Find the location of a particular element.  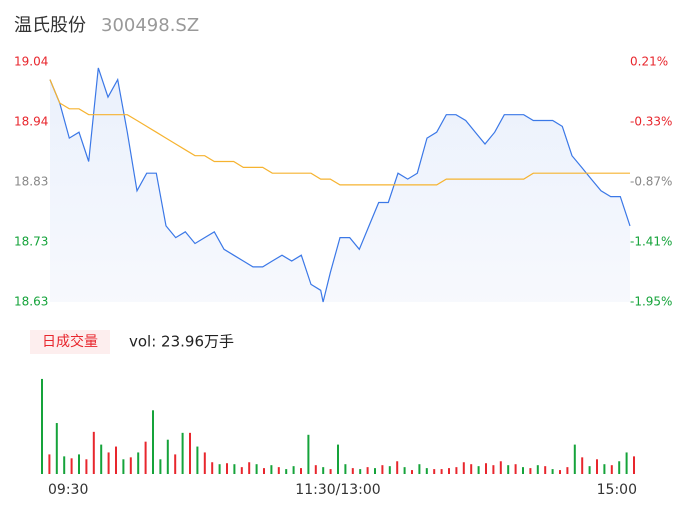

volume-tag: 日成交量 is located at coordinates (70, 341).